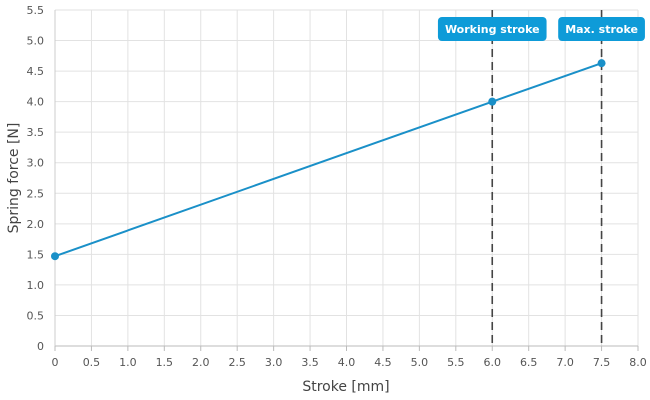 Image resolution: width=650 pixels, height=400 pixels. I want to click on x-tick-label: 0, so click(55, 362).